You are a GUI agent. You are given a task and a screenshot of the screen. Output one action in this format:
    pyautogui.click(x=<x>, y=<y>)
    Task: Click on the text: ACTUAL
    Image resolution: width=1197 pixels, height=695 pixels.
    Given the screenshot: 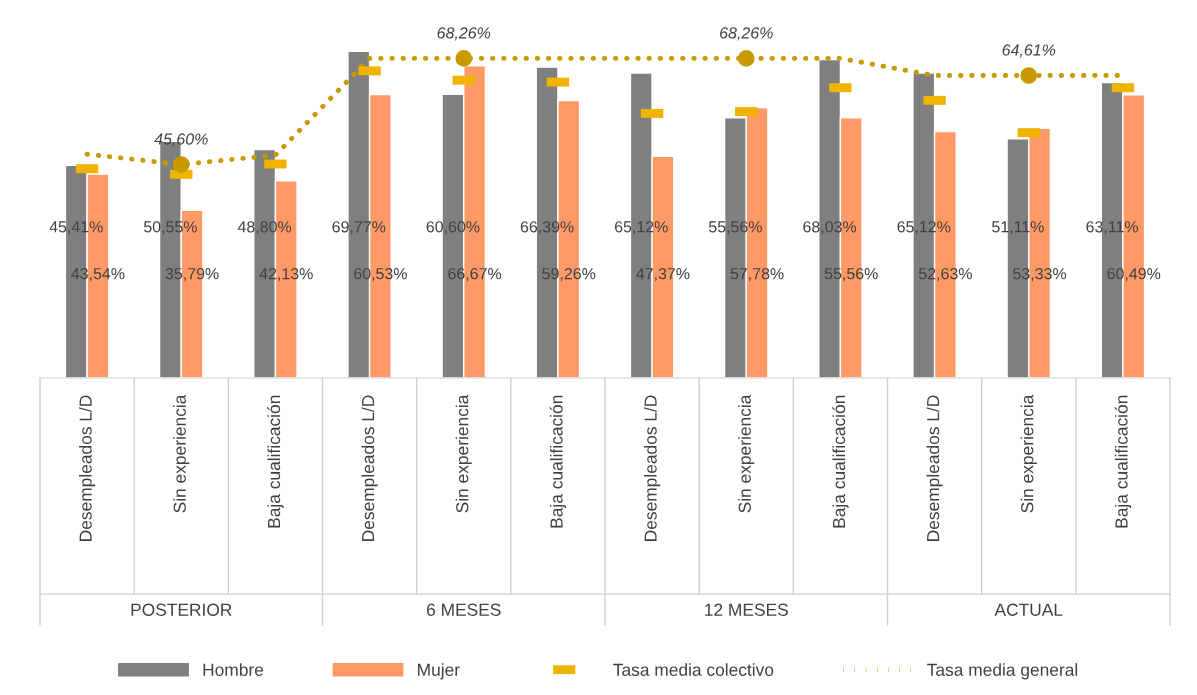 What is the action you would take?
    pyautogui.click(x=1028, y=609)
    